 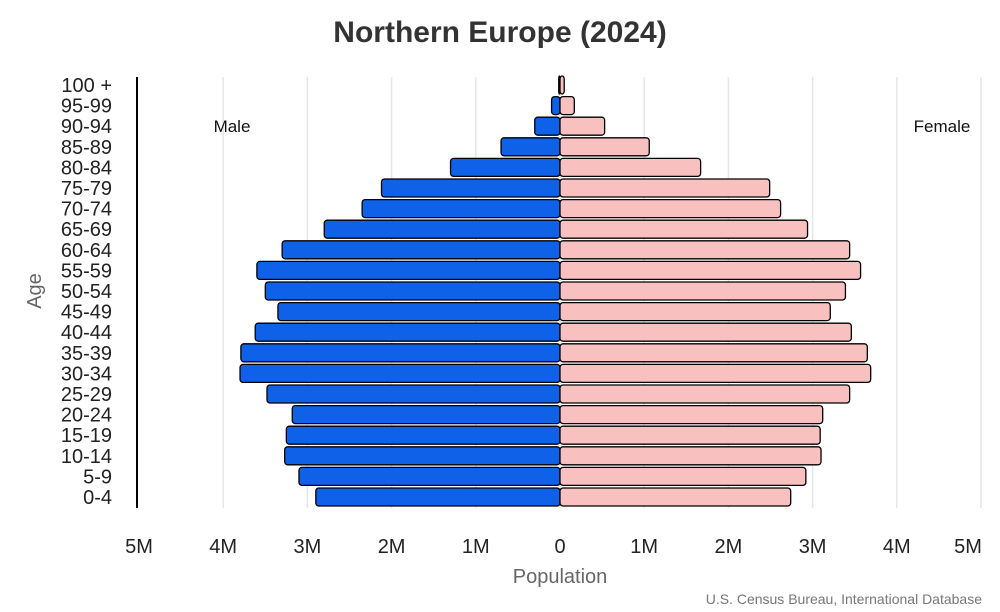 What do you see at coordinates (97, 498) in the screenshot?
I see `age-tick-label: 0-4` at bounding box center [97, 498].